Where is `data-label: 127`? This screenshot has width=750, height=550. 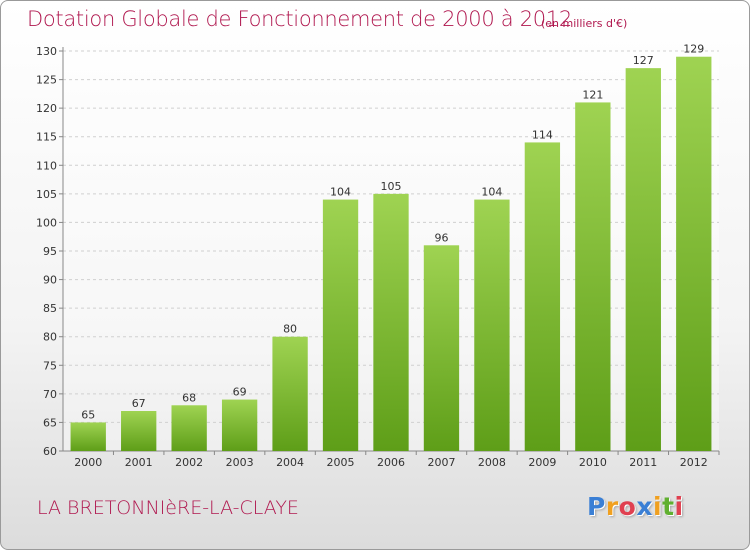 data-label: 127 is located at coordinates (643, 60).